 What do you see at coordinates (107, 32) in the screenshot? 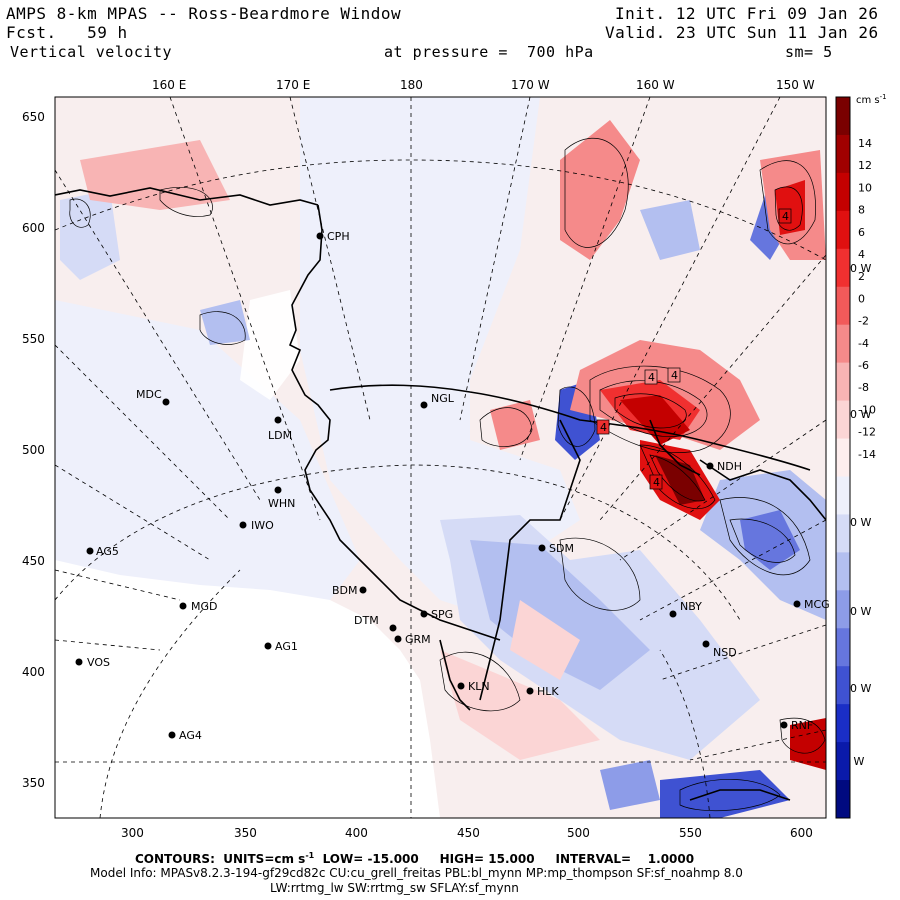
I see `forecast-hour: 59 h` at bounding box center [107, 32].